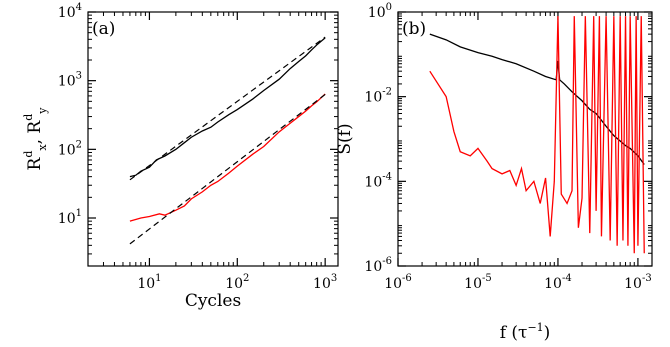 Image resolution: width=670 pixels, height=347 pixels. I want to click on x-axis-title: f (τ−1), so click(525, 332).